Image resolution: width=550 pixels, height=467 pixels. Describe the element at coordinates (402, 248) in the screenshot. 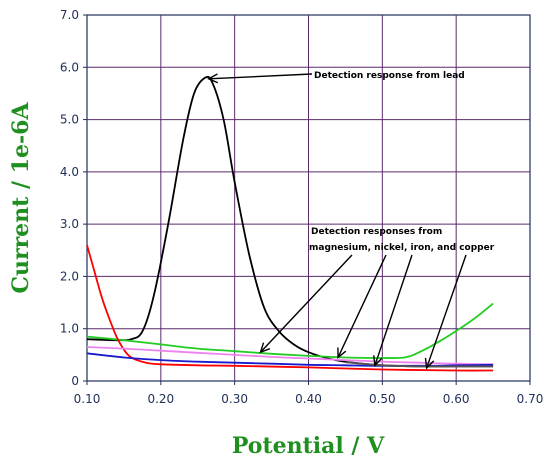

I see `annotation-others-line2: magnesium, nickel, iron, and copper` at that location.